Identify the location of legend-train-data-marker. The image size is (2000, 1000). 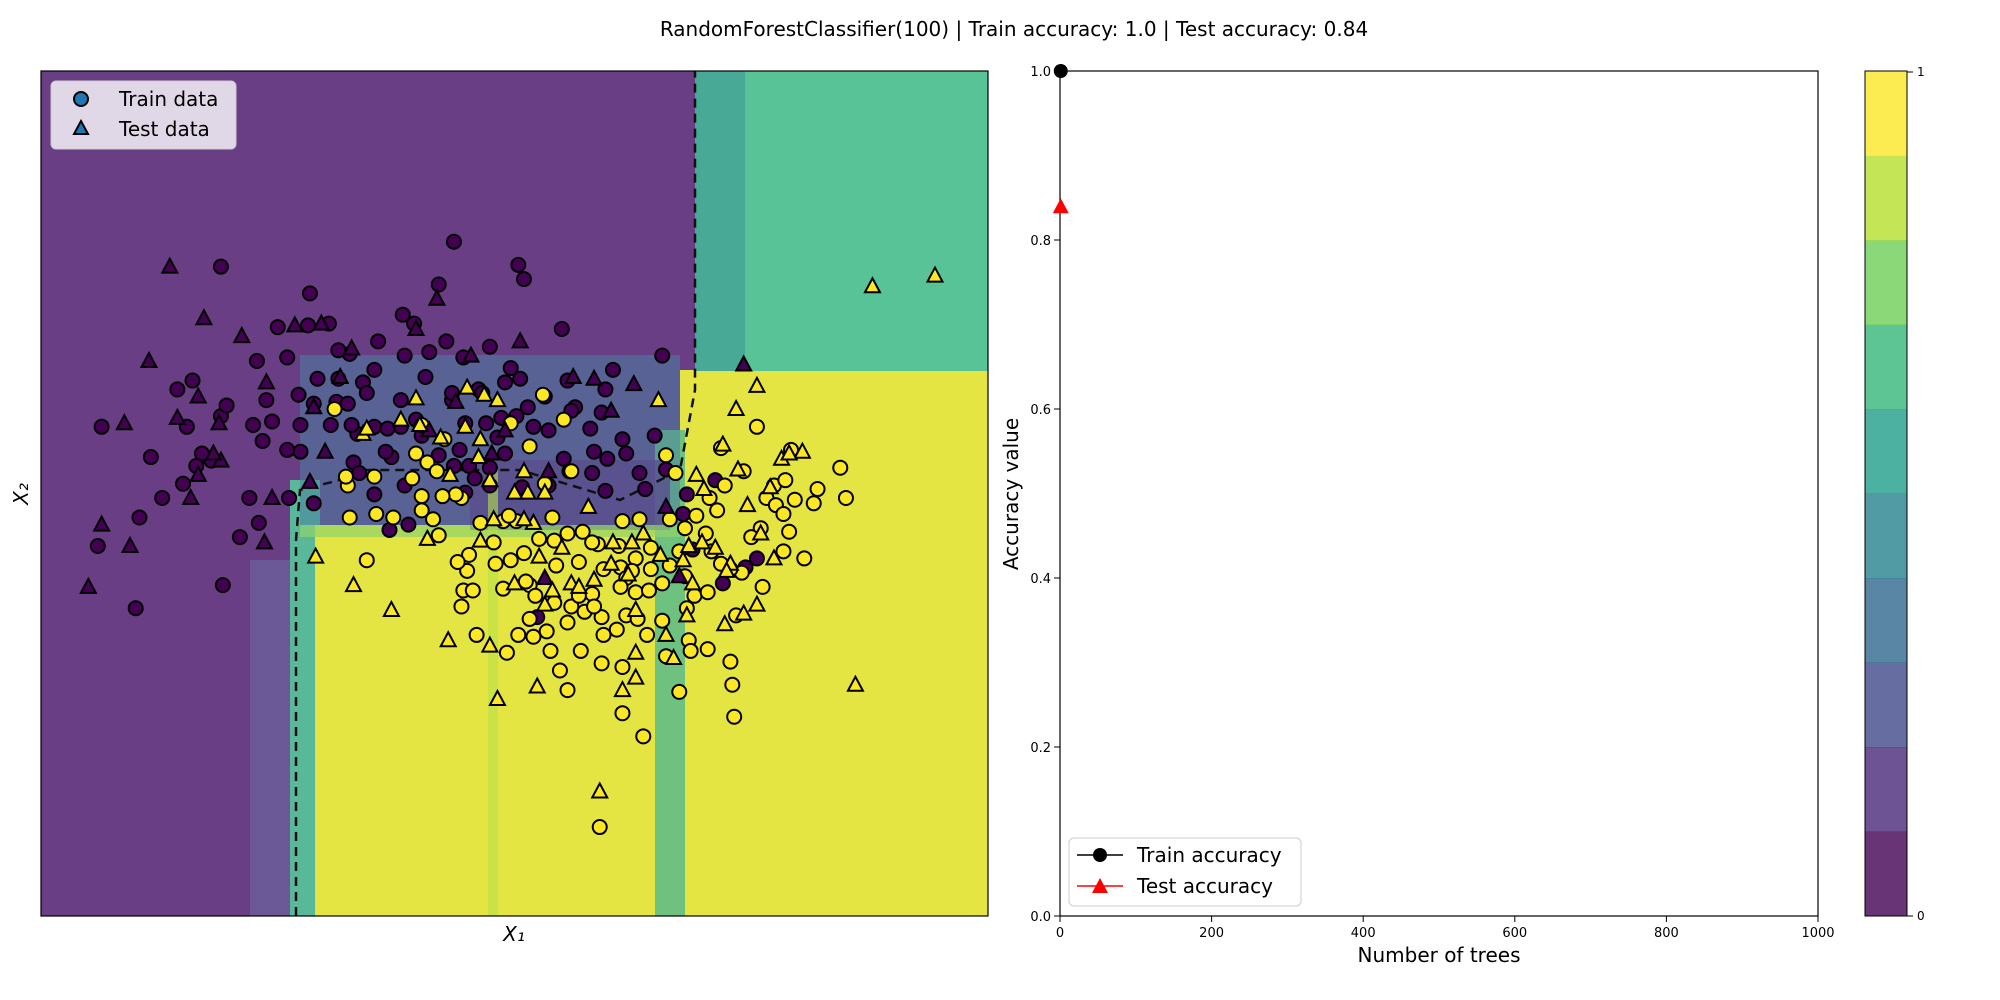
(81, 99).